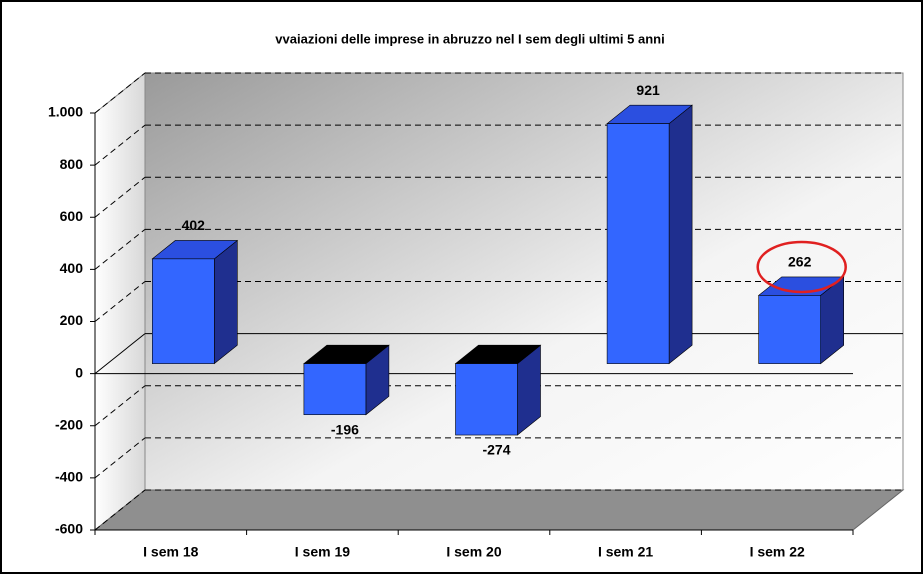  Describe the element at coordinates (625, 552) in the screenshot. I see `x-tick-label: I sem 21` at that location.